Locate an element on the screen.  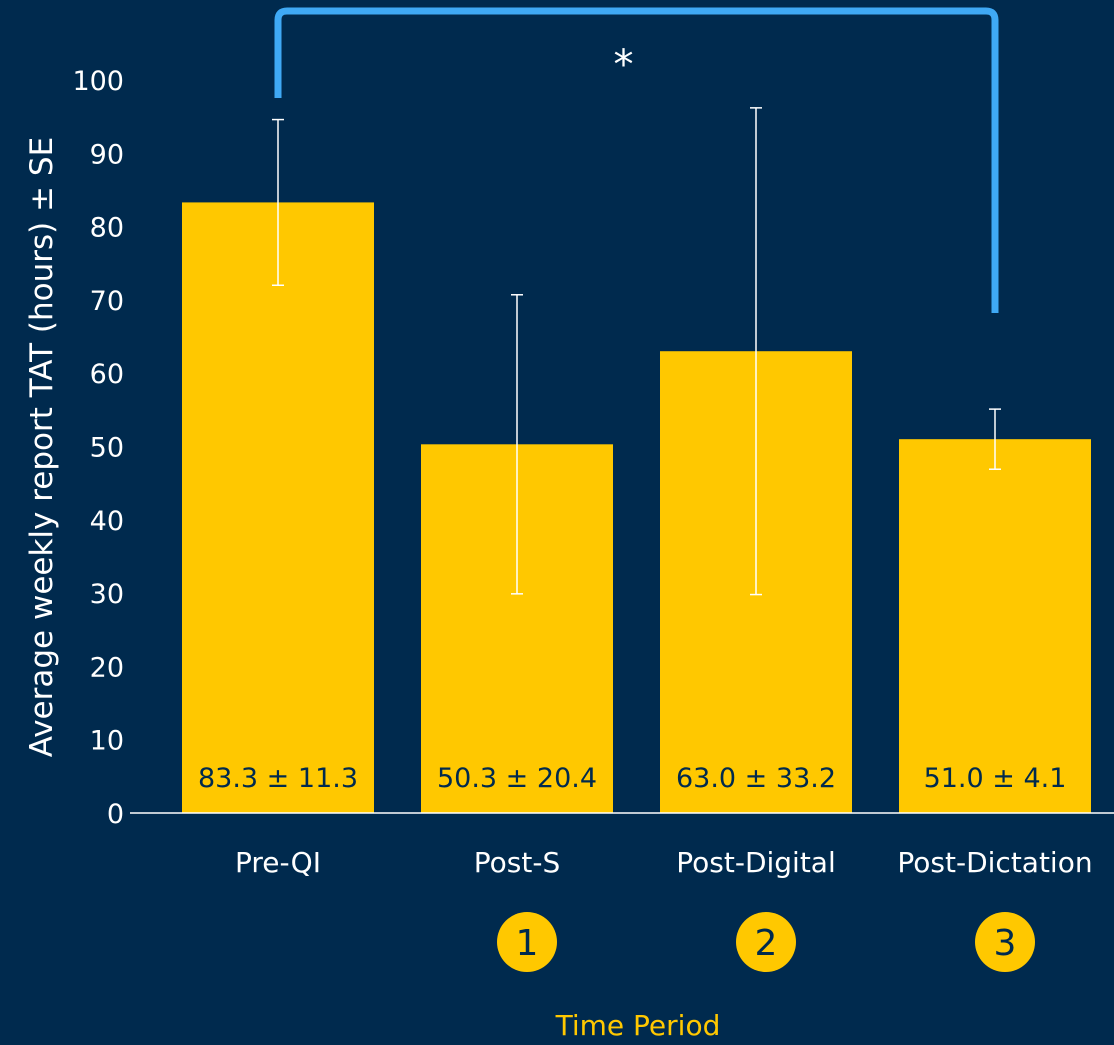
y-tick-label: 70 is located at coordinates (107, 301).